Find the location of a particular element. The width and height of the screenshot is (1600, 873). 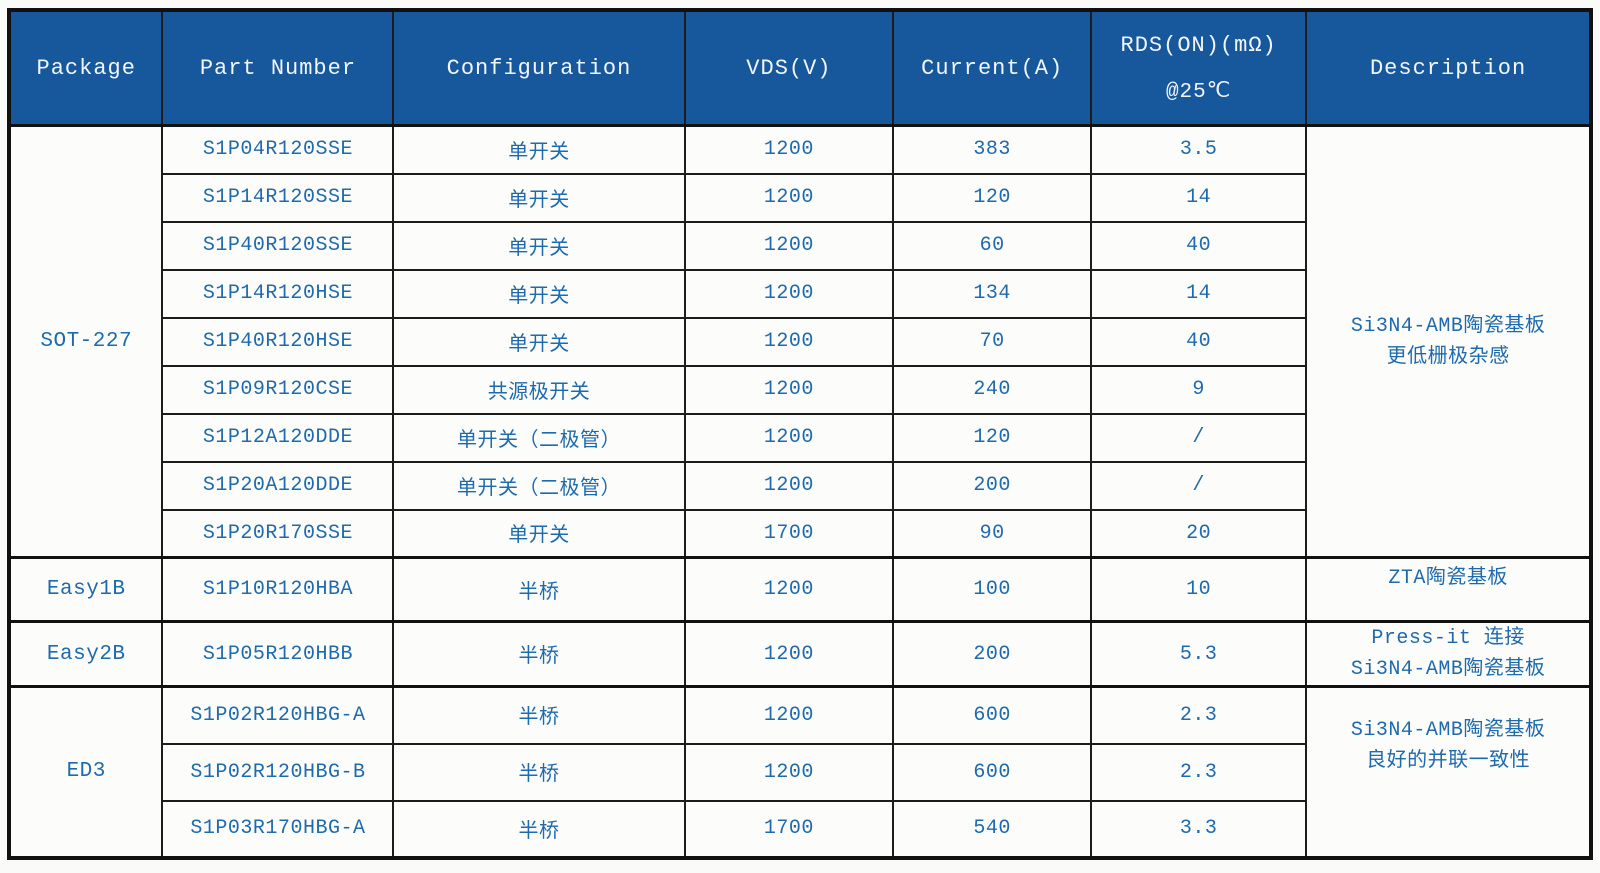

current-cell: 383 is located at coordinates (992, 149).